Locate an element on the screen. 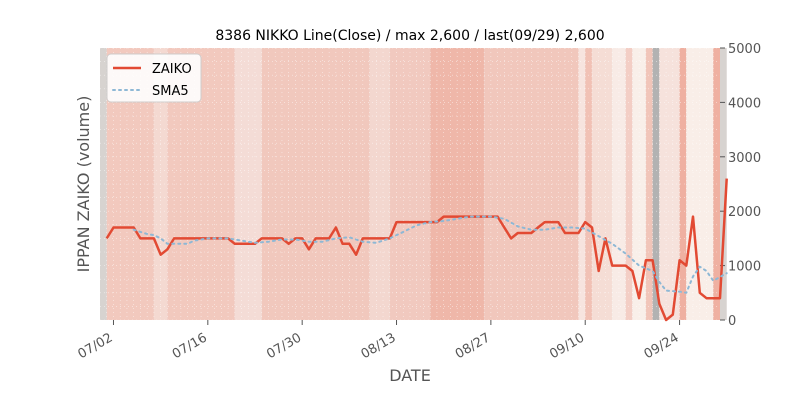 This screenshot has height=400, width=800. y-tick-label: 5000 is located at coordinates (744, 49).